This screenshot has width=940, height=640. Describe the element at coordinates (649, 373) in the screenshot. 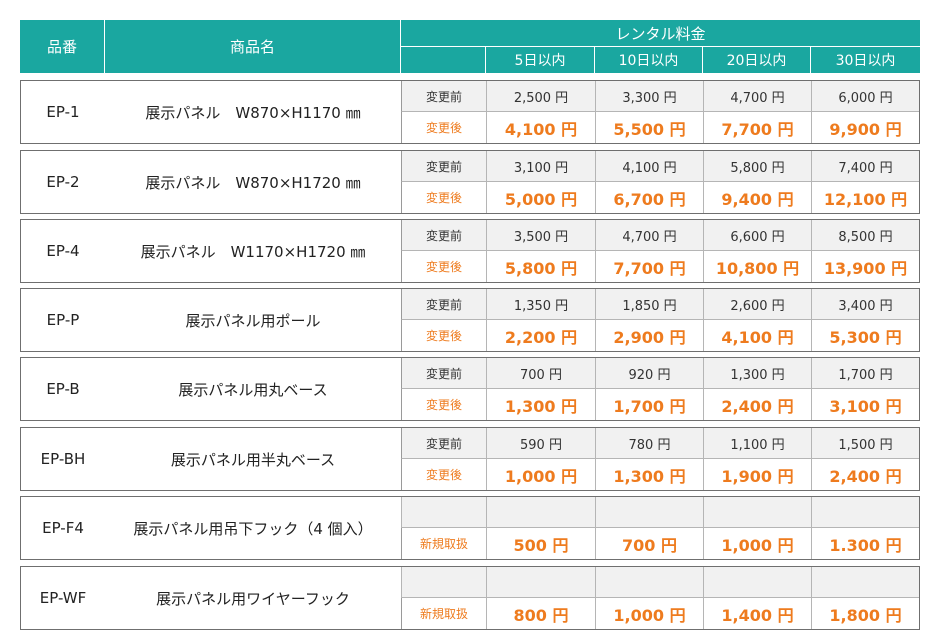

I see `price-before: 920 円` at that location.